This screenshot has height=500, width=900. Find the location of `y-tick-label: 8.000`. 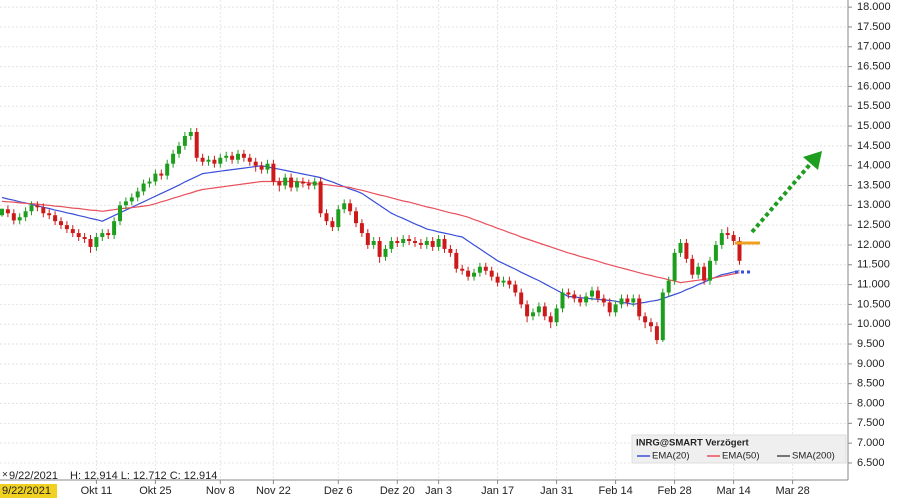

y-tick-label: 8.000 is located at coordinates (871, 403).